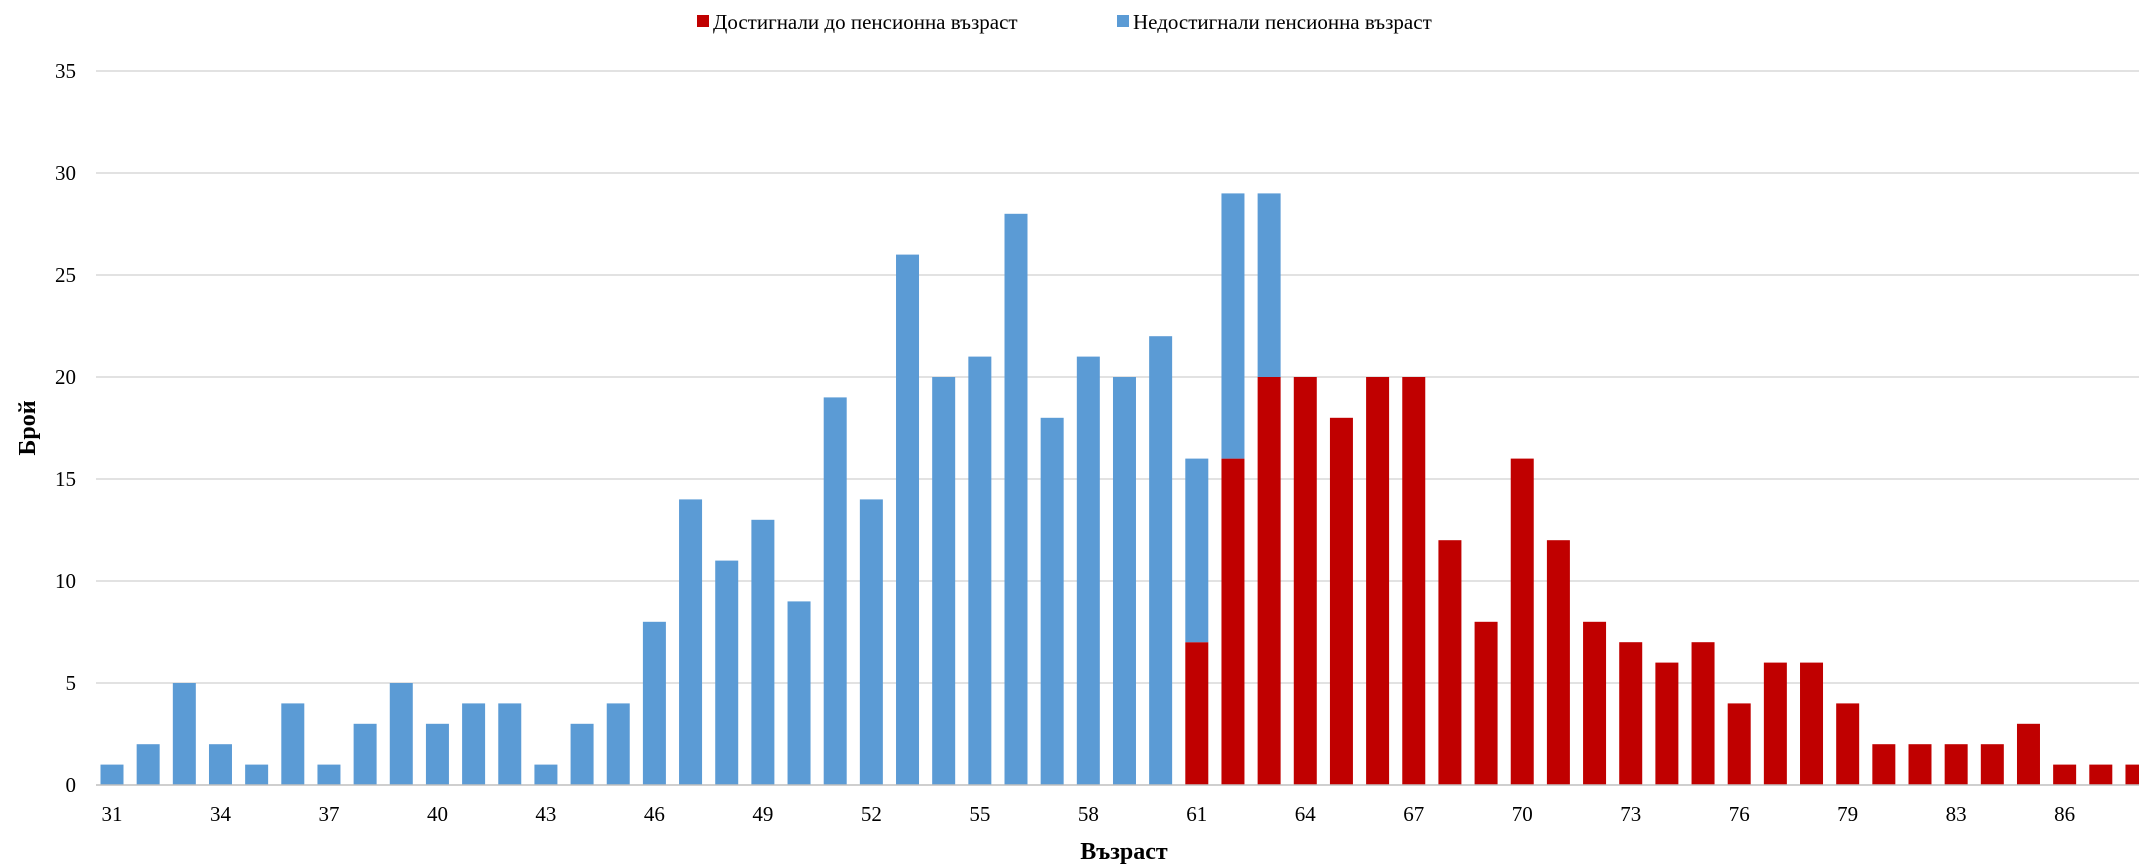 The height and width of the screenshot is (865, 2139). Describe the element at coordinates (865, 22) in the screenshot. I see `legend-label-retirement-age: Достигнали до пенсионна възраст` at that location.